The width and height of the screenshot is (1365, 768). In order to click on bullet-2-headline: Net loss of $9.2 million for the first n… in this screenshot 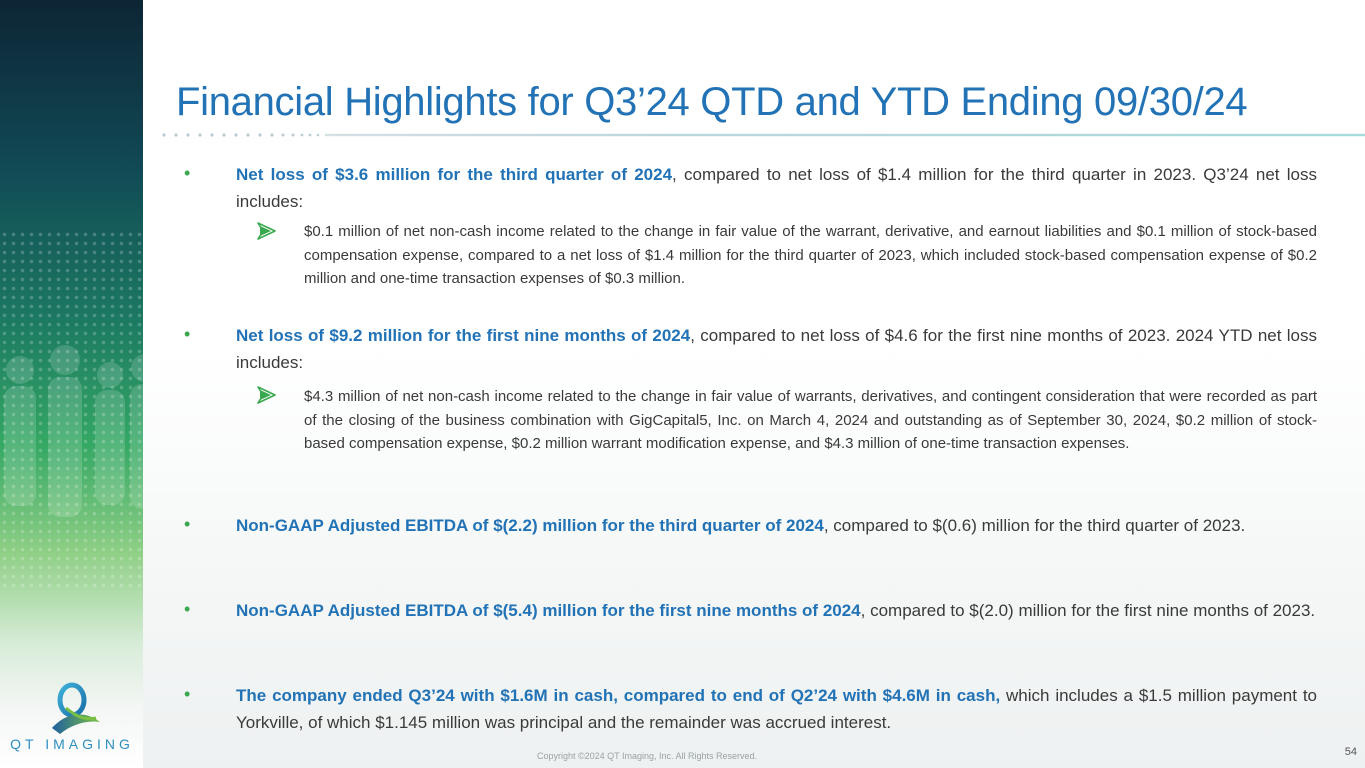, I will do `click(463, 335)`.